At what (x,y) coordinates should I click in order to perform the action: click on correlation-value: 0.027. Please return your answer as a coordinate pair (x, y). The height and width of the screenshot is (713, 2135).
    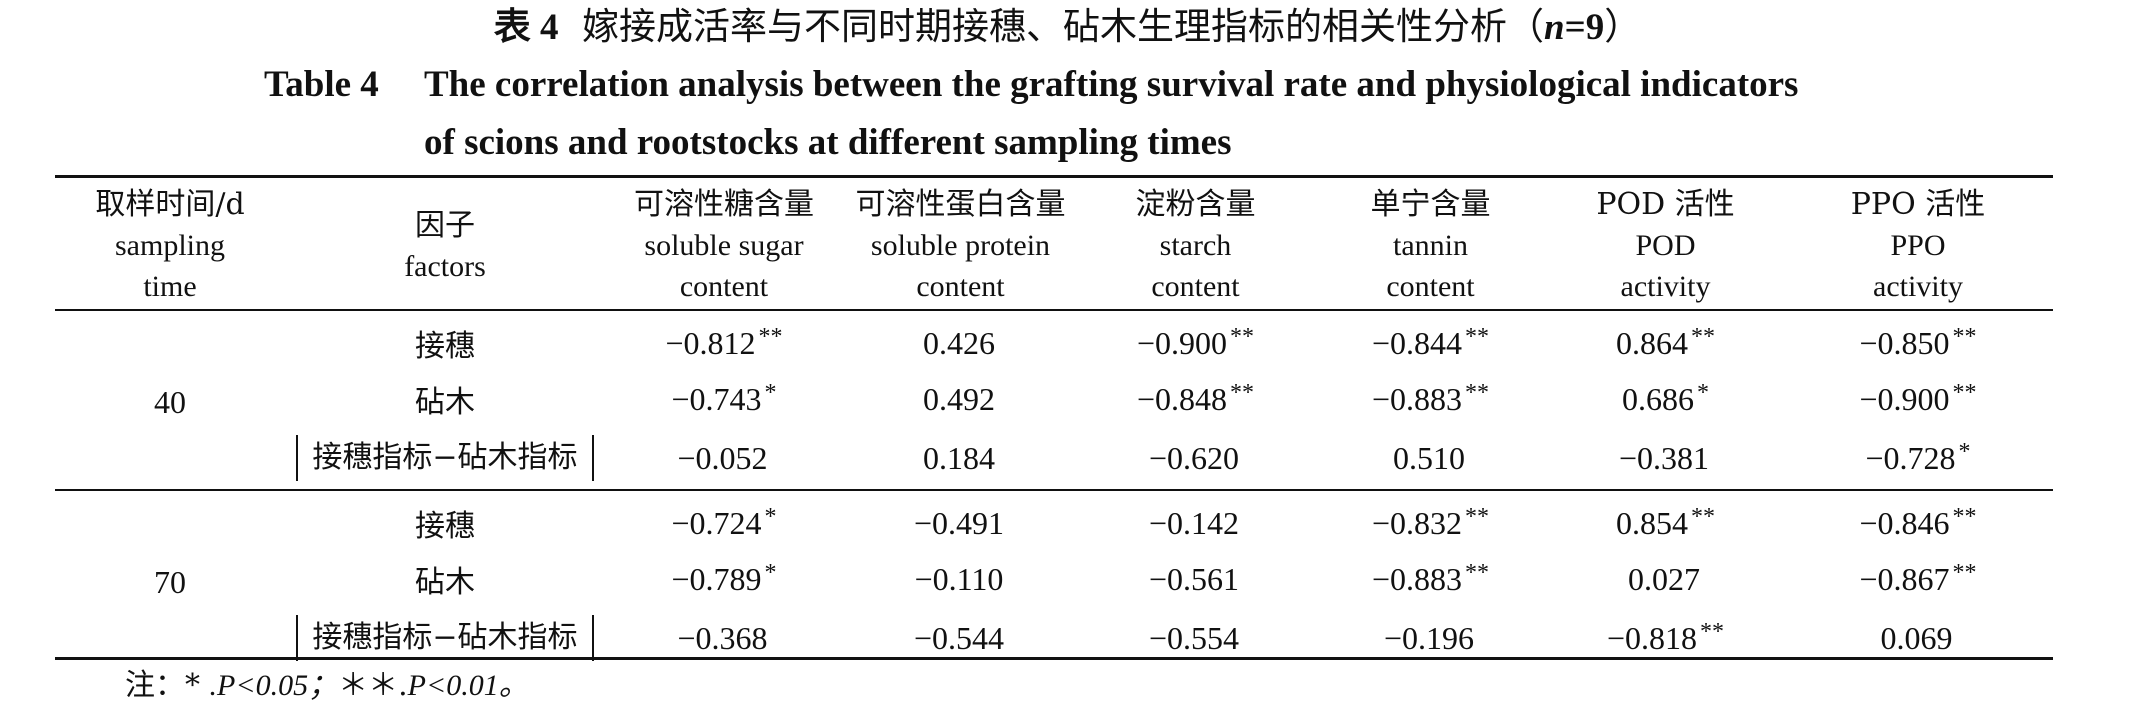
    Looking at the image, I should click on (1664, 579).